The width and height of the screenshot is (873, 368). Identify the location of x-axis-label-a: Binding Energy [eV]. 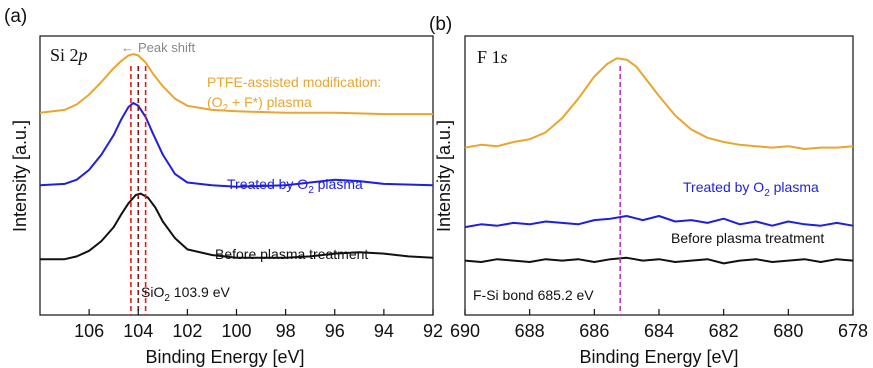
(224, 357).